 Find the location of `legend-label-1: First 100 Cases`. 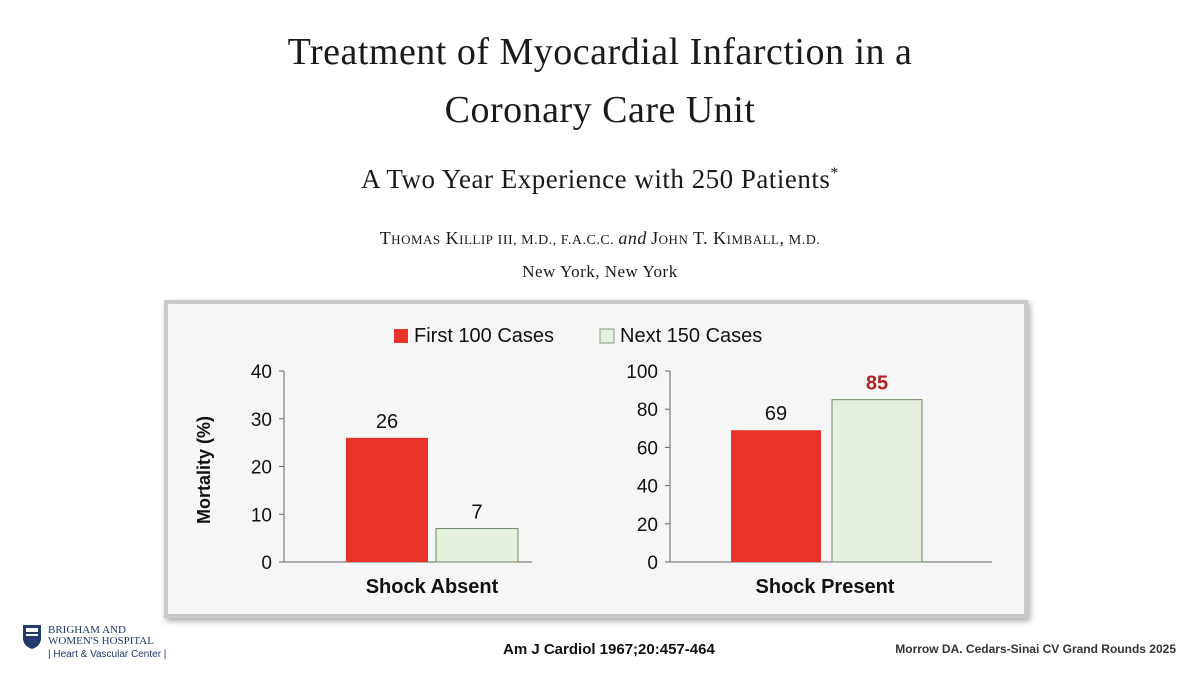

legend-label-1: First 100 Cases is located at coordinates (484, 336).